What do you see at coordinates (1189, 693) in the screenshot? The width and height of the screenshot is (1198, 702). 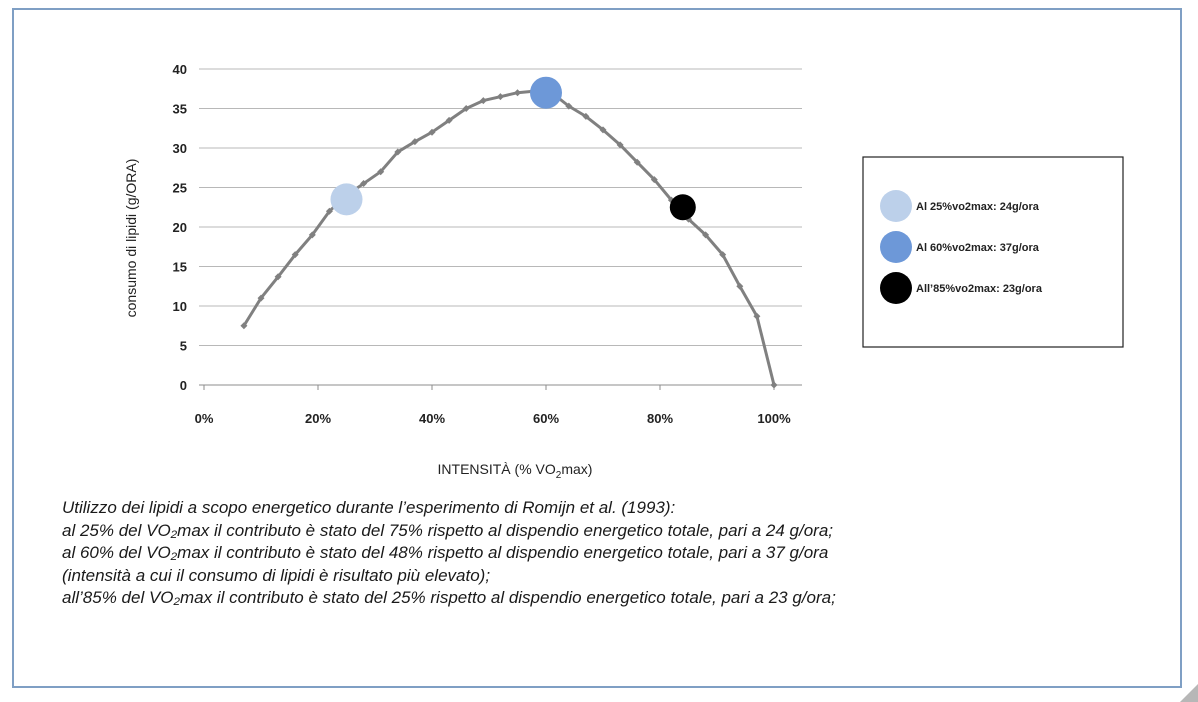 I see `page-corner-fold` at bounding box center [1189, 693].